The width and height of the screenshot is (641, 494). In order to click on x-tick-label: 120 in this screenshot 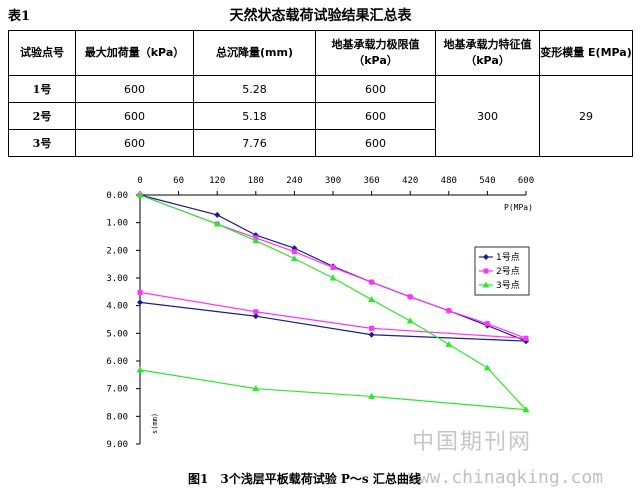, I will do `click(217, 181)`.